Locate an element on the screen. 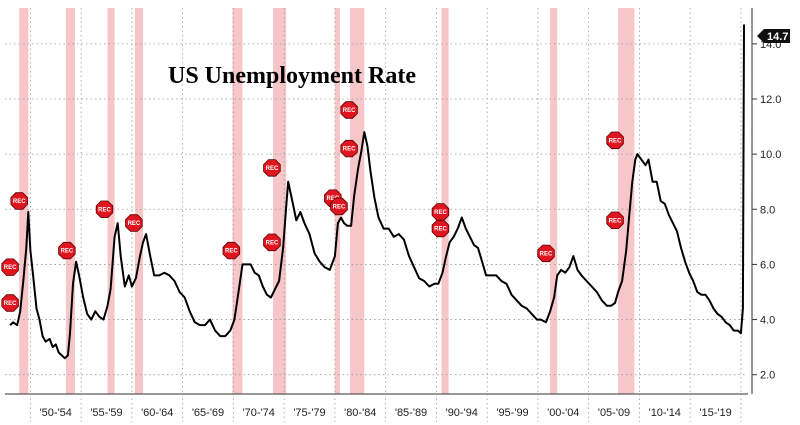  x-tick-label: '75-'79 is located at coordinates (309, 413).